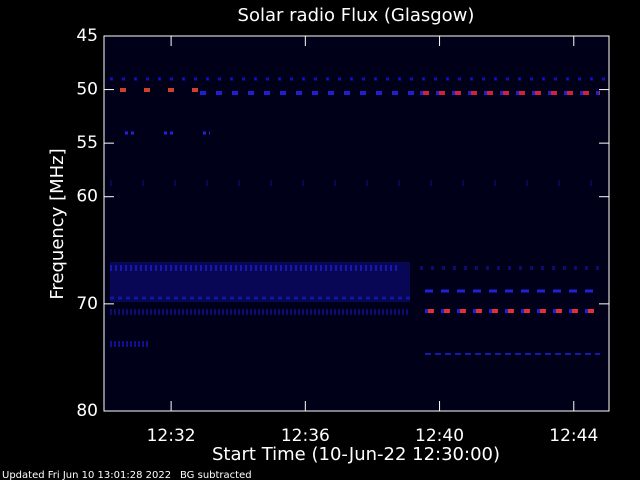 The image size is (640, 480). I want to click on x-tick-label: 12:40, so click(439, 436).